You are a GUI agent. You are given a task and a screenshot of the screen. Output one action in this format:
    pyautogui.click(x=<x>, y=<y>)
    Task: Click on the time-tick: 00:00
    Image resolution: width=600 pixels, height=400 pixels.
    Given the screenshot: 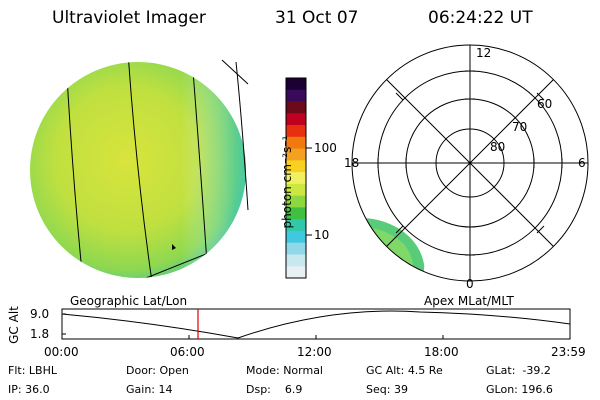 What is the action you would take?
    pyautogui.click(x=61, y=352)
    